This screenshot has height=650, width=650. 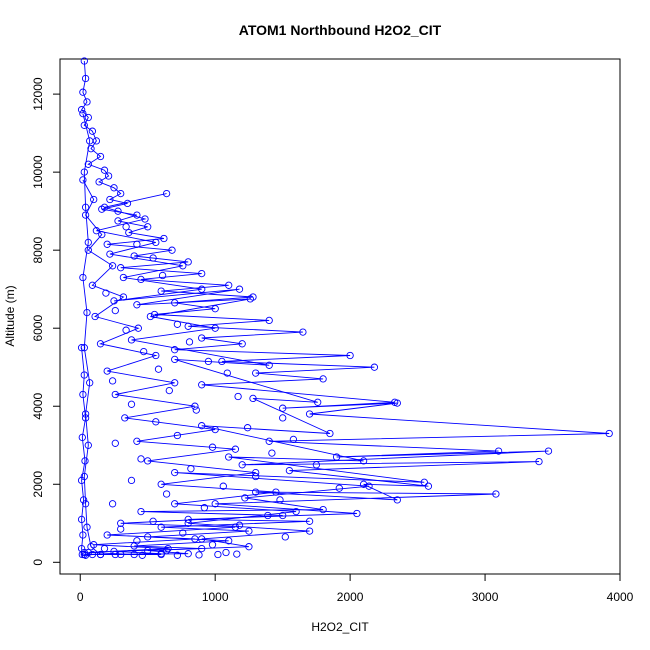 I want to click on y-tick-label: 2000, so click(x=38, y=484).